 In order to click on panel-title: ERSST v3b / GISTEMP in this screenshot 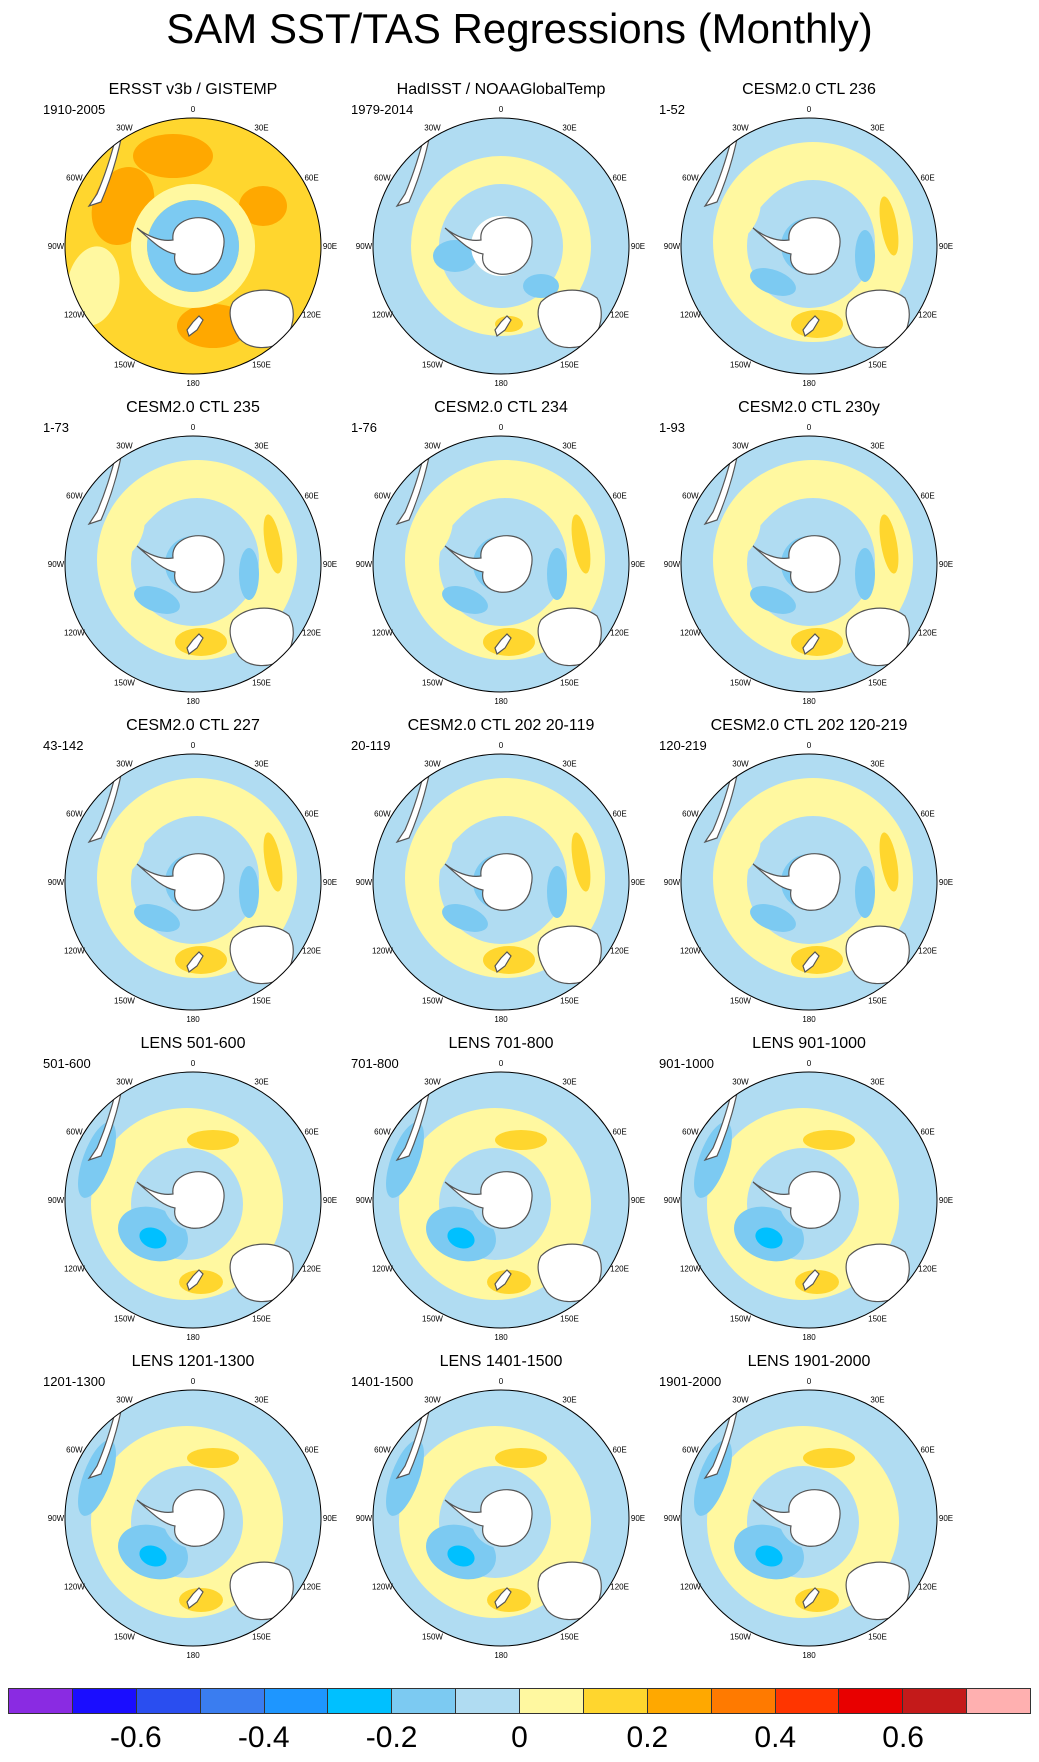, I will do `click(193, 89)`.